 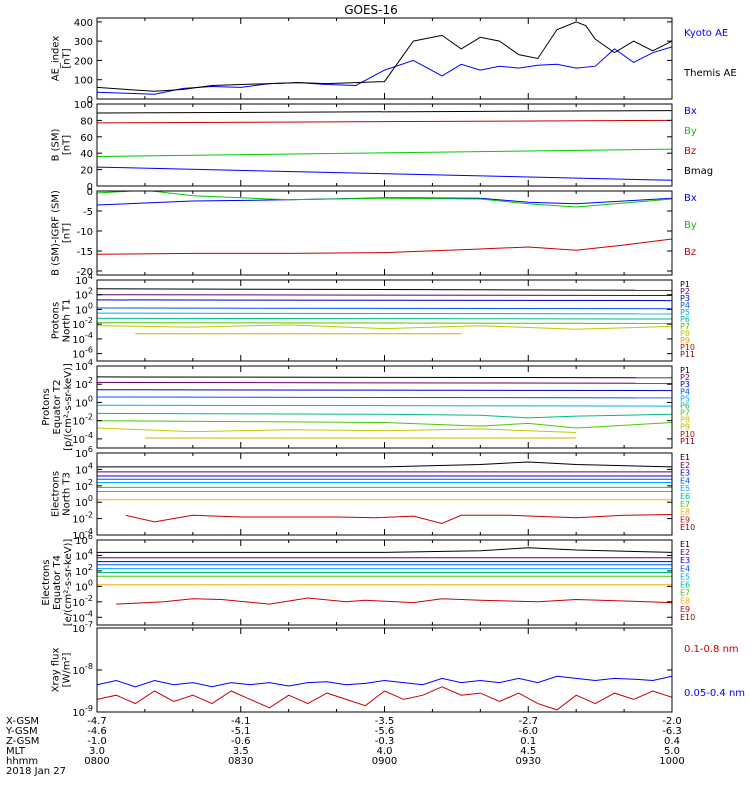 I want to click on ytick-label: 60, so click(x=86, y=138).